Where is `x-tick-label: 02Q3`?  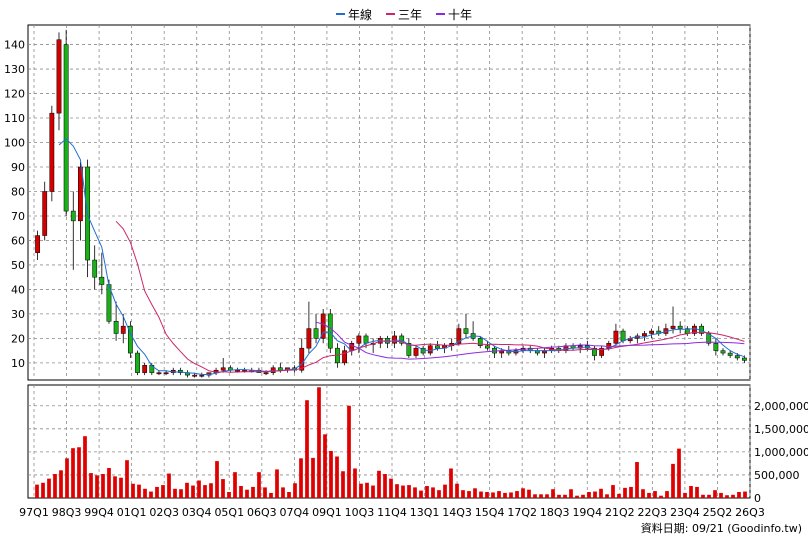
x-tick-label: 02Q3 is located at coordinates (164, 512).